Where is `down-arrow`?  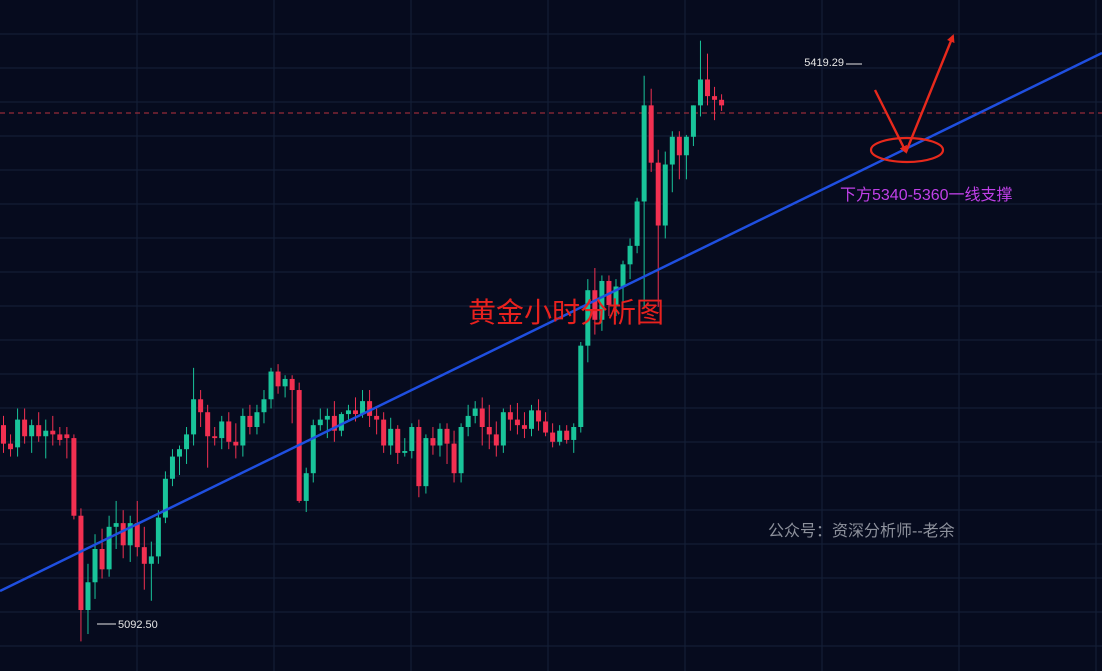 down-arrow is located at coordinates (890, 121).